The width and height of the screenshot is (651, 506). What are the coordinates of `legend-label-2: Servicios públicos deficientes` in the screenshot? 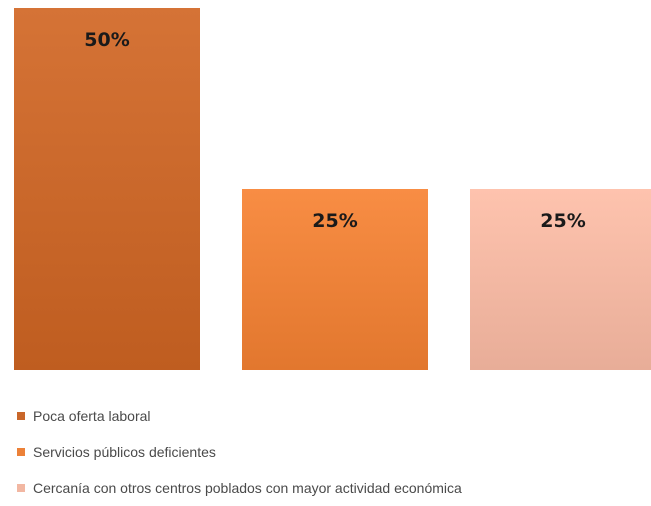 It's located at (124, 452).